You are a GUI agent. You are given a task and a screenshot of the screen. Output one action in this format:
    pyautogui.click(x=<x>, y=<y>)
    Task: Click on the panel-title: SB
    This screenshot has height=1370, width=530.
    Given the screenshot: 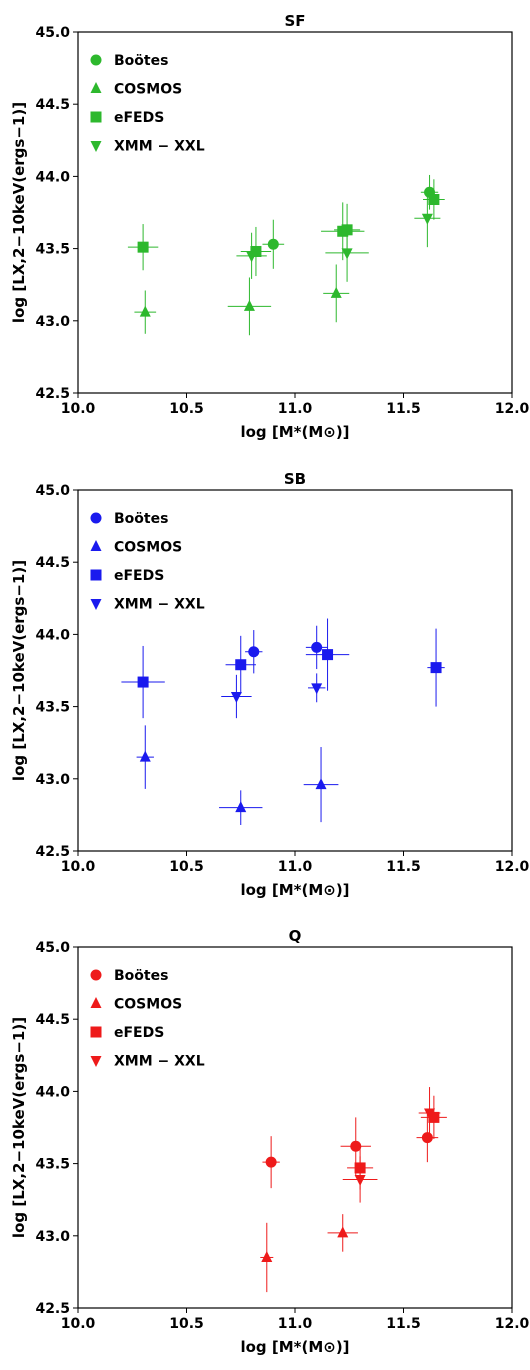 What is the action you would take?
    pyautogui.click(x=295, y=479)
    